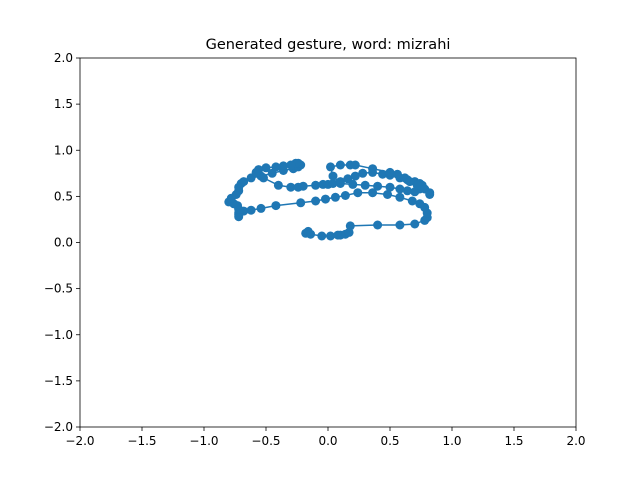 This screenshot has width=640, height=480. I want to click on x-tick-label: 0.0, so click(327, 441).